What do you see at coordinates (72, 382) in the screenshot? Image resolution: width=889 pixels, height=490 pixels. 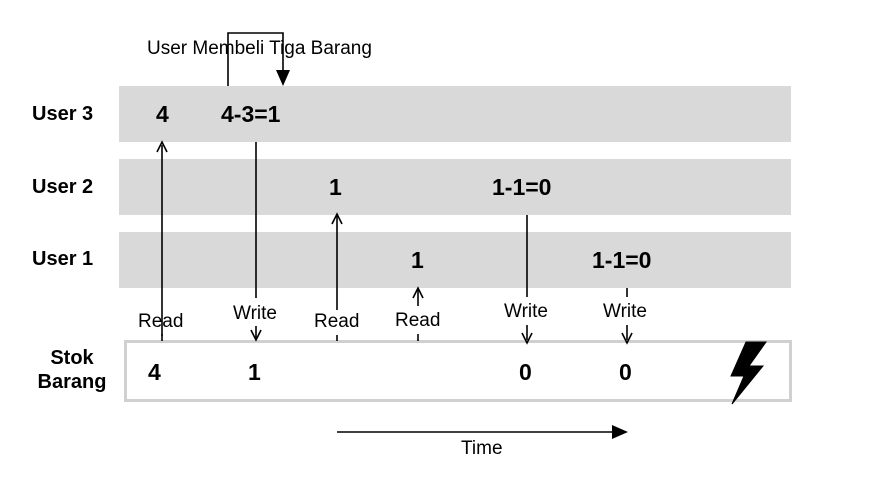 I see `stock-label-line2: Barang` at bounding box center [72, 382].